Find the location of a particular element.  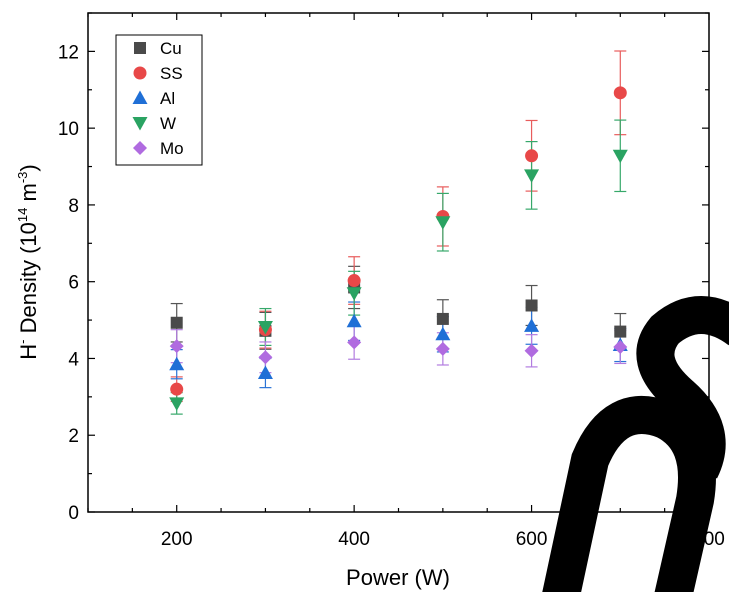

legend-marker-cu is located at coordinates (140, 48).